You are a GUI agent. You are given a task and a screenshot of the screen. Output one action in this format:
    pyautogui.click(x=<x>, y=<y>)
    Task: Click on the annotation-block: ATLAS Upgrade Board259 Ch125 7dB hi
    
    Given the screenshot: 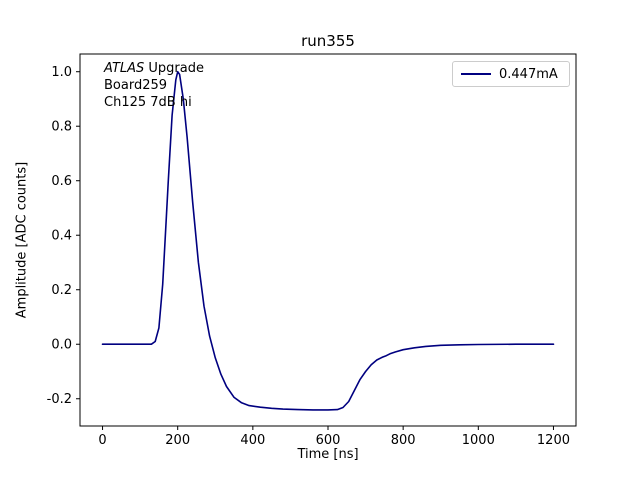 What is the action you would take?
    pyautogui.click(x=154, y=85)
    